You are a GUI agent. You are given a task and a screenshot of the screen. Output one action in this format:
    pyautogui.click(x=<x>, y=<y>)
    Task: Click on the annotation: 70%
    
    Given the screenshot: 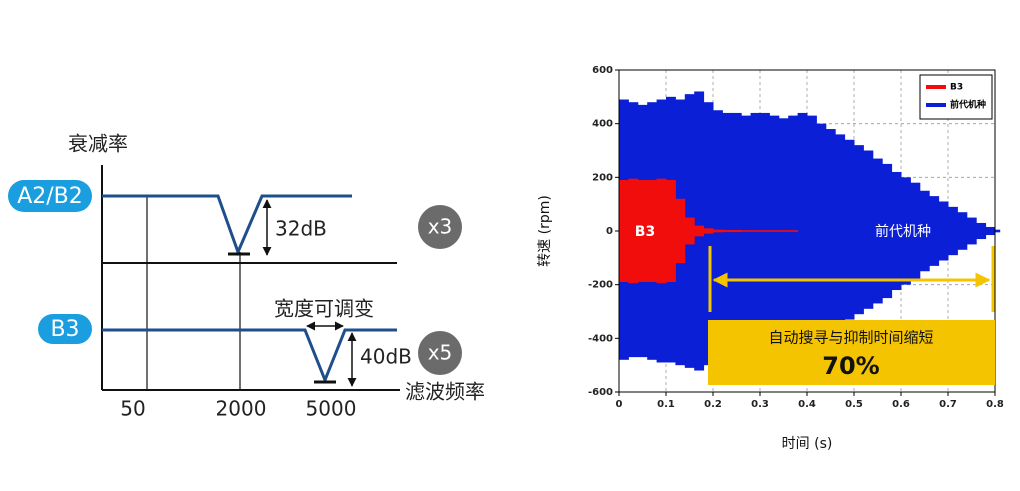 What is the action you would take?
    pyautogui.click(x=850, y=366)
    